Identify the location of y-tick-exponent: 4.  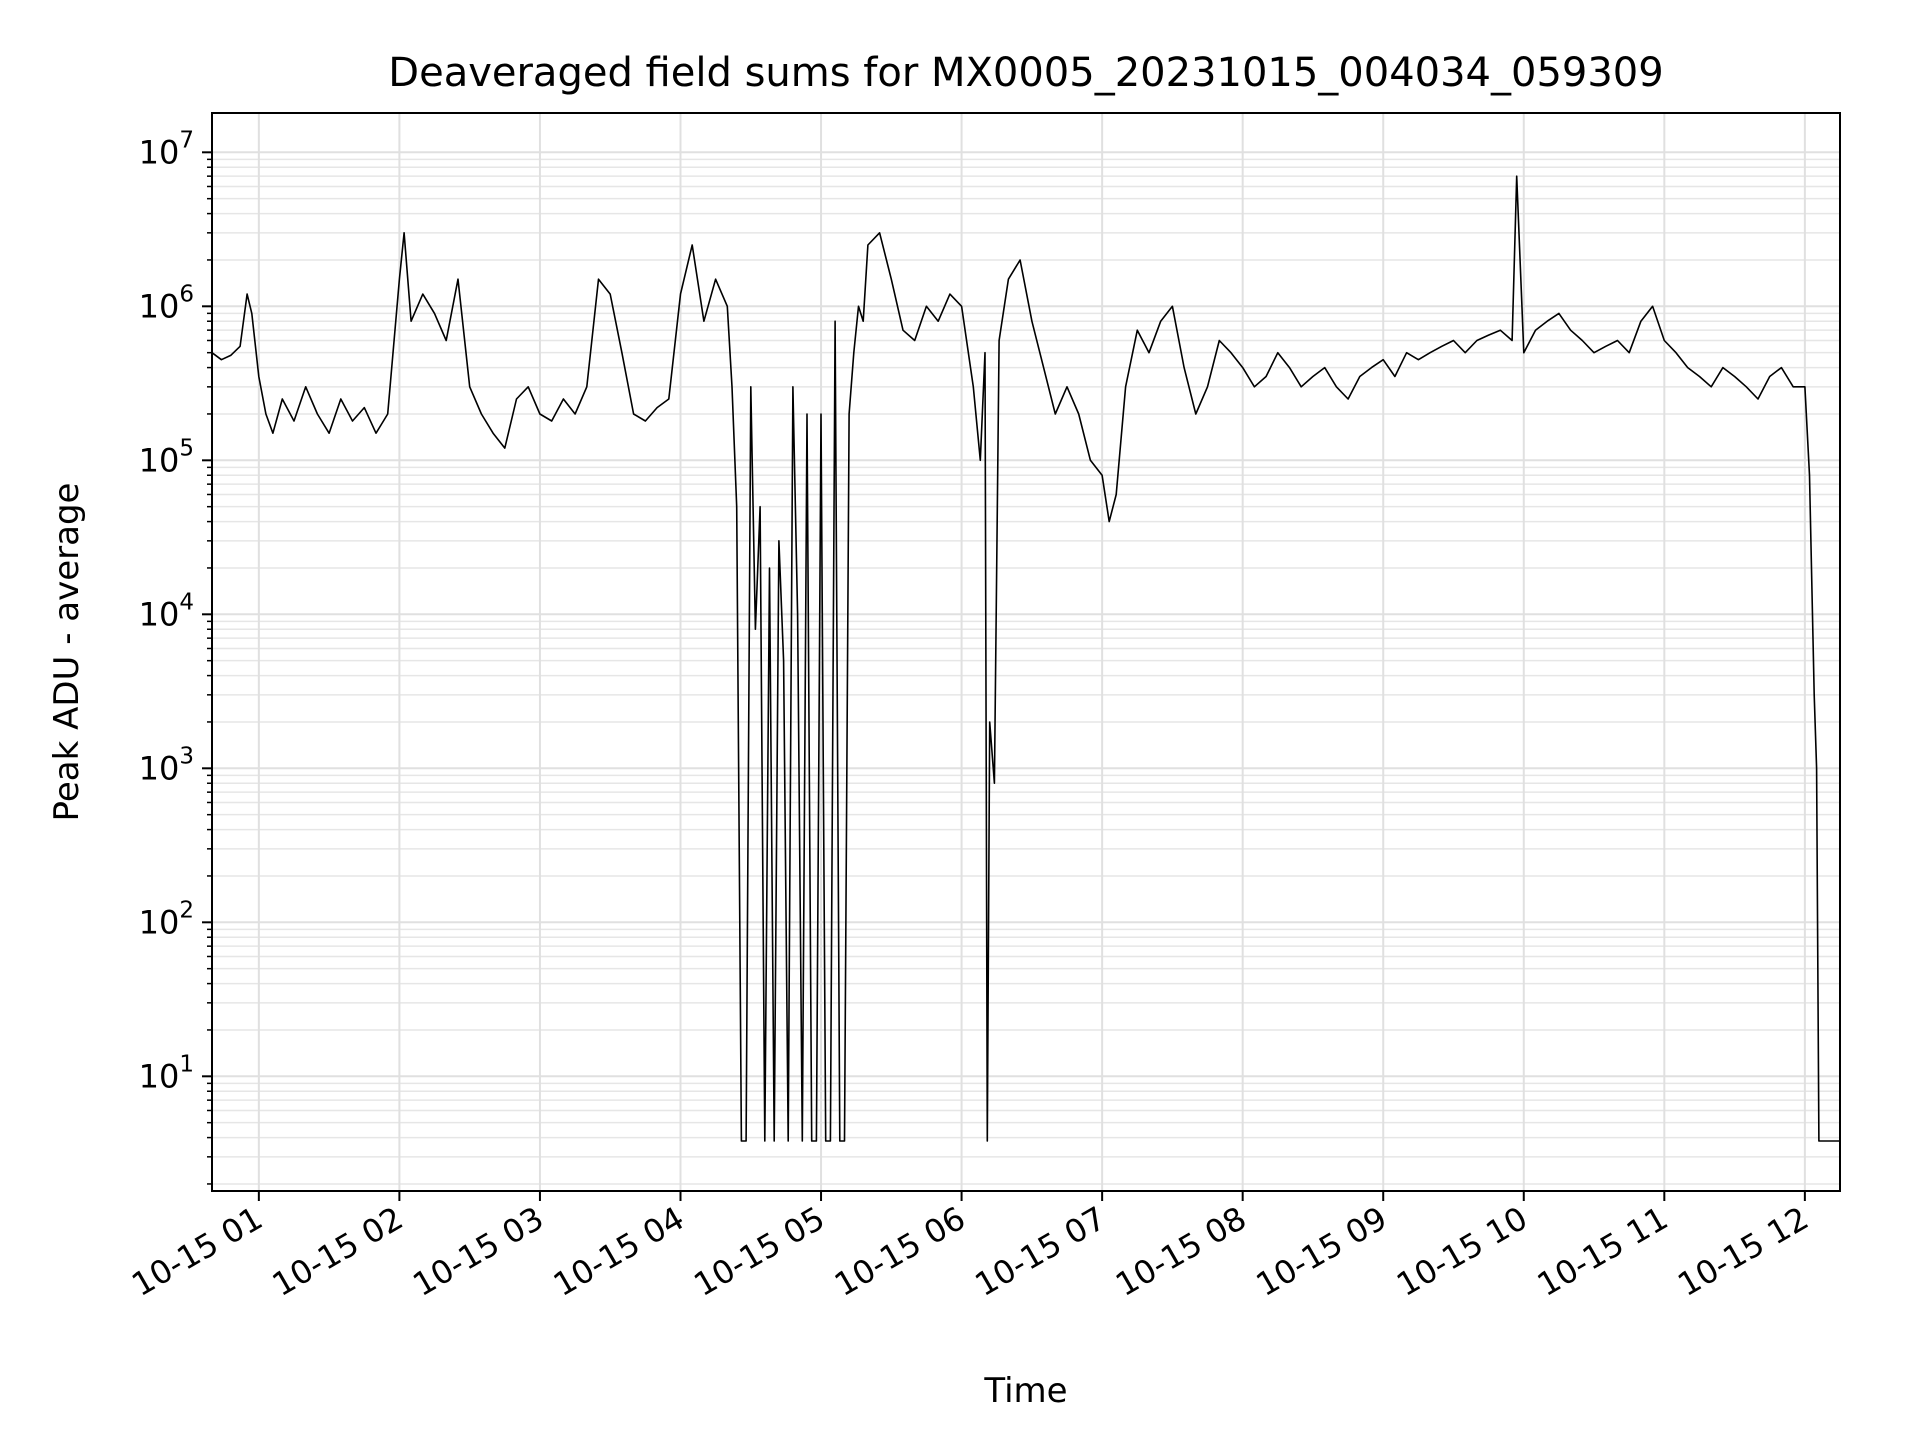
(186, 602).